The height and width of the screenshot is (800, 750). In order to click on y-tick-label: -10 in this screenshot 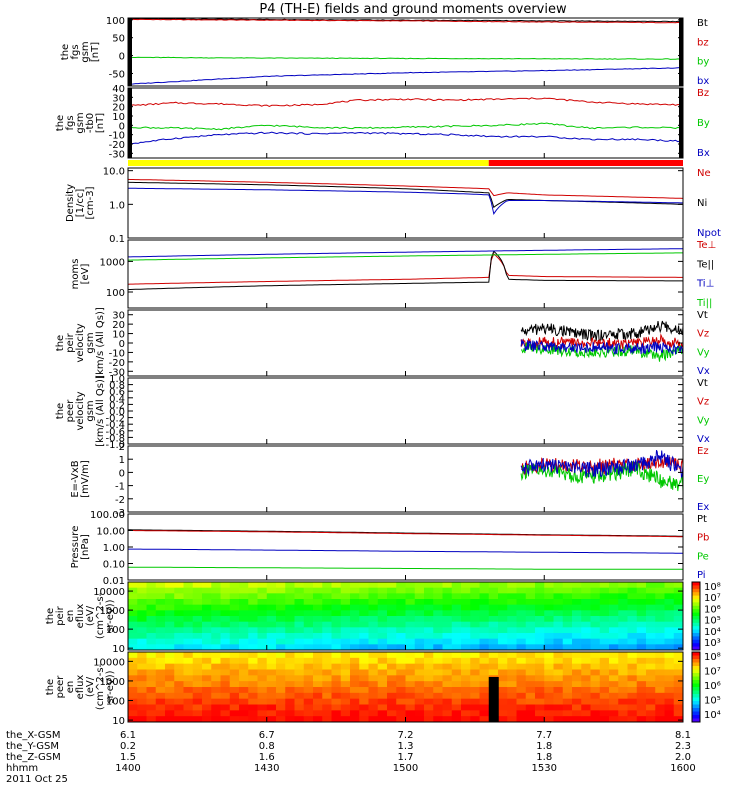, I will do `click(117, 136)`.